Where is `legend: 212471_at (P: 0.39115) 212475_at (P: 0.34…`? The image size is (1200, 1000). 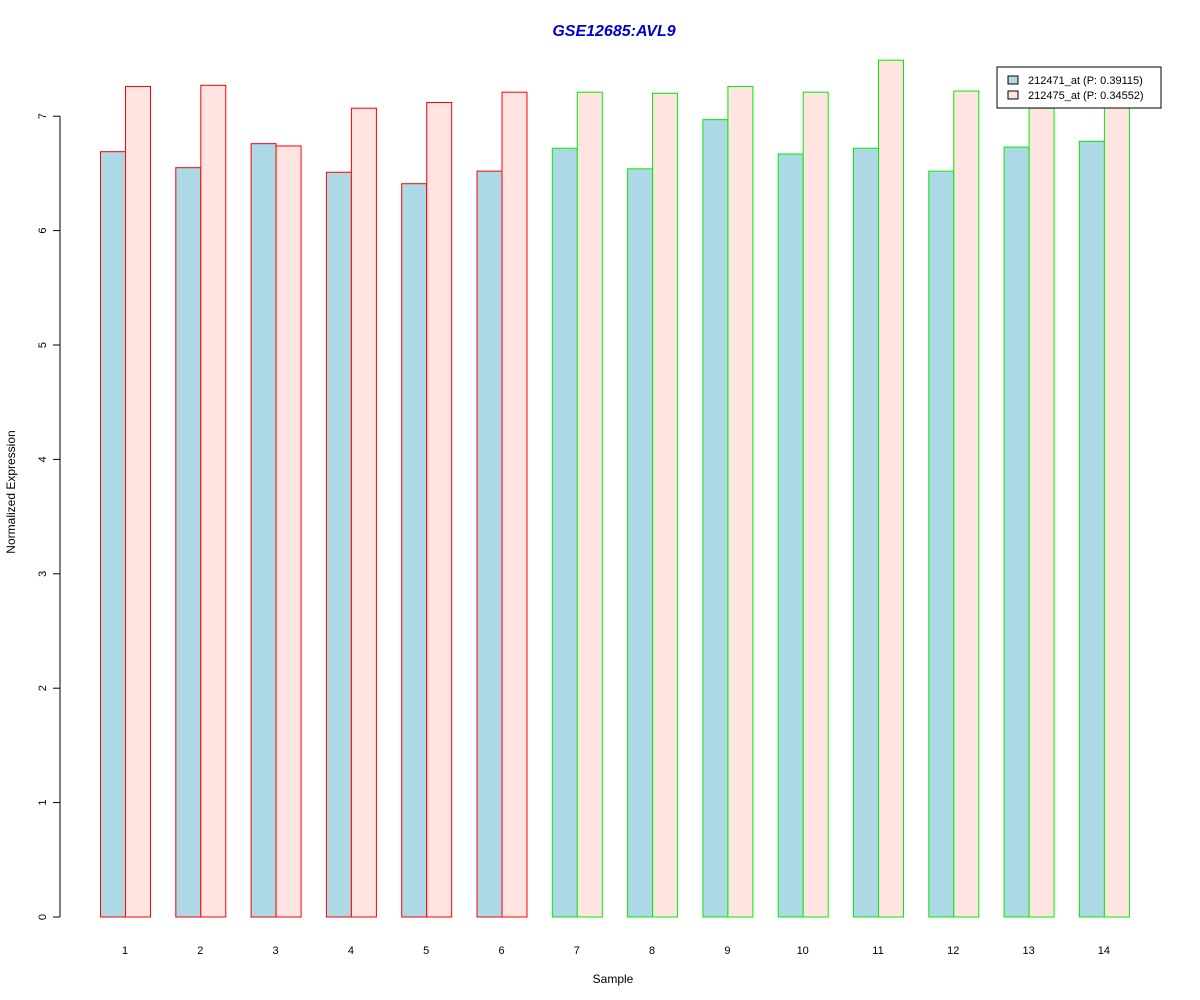
legend: 212471_at (P: 0.39115) 212475_at (P: 0.34… is located at coordinates (1079, 87).